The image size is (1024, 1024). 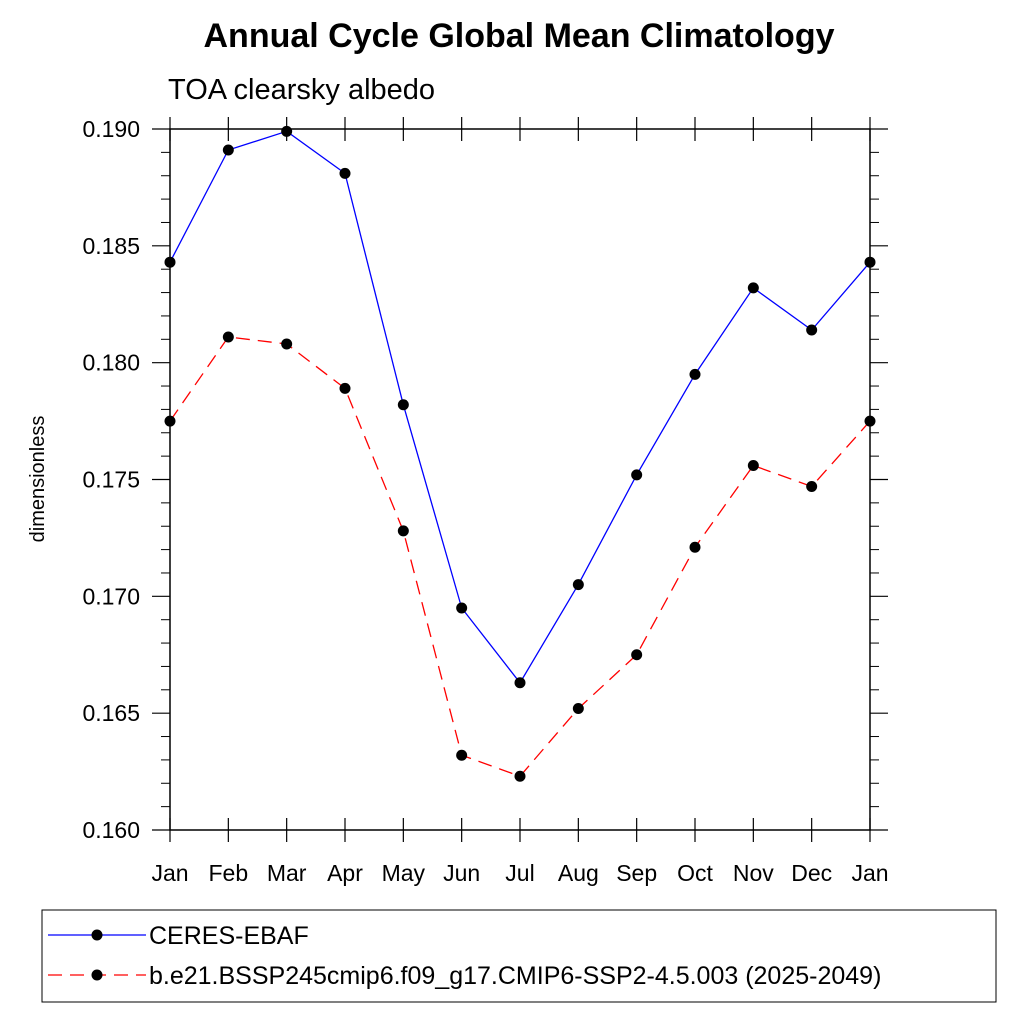 What do you see at coordinates (229, 873) in the screenshot?
I see `x-tick-label: Feb` at bounding box center [229, 873].